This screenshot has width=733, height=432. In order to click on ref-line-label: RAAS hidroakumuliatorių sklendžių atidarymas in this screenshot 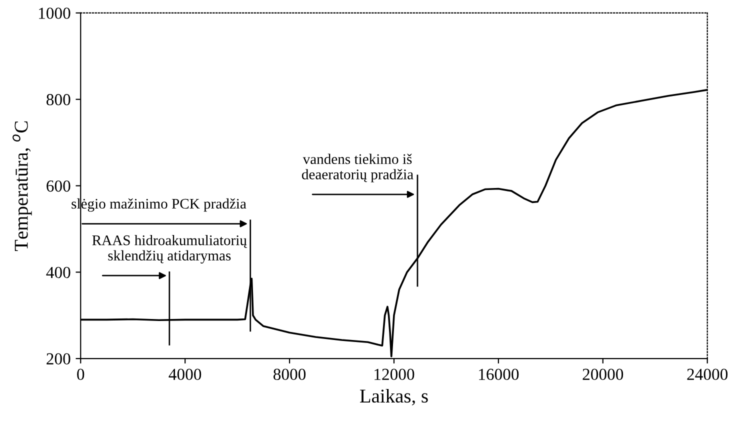, I will do `click(169, 249)`.